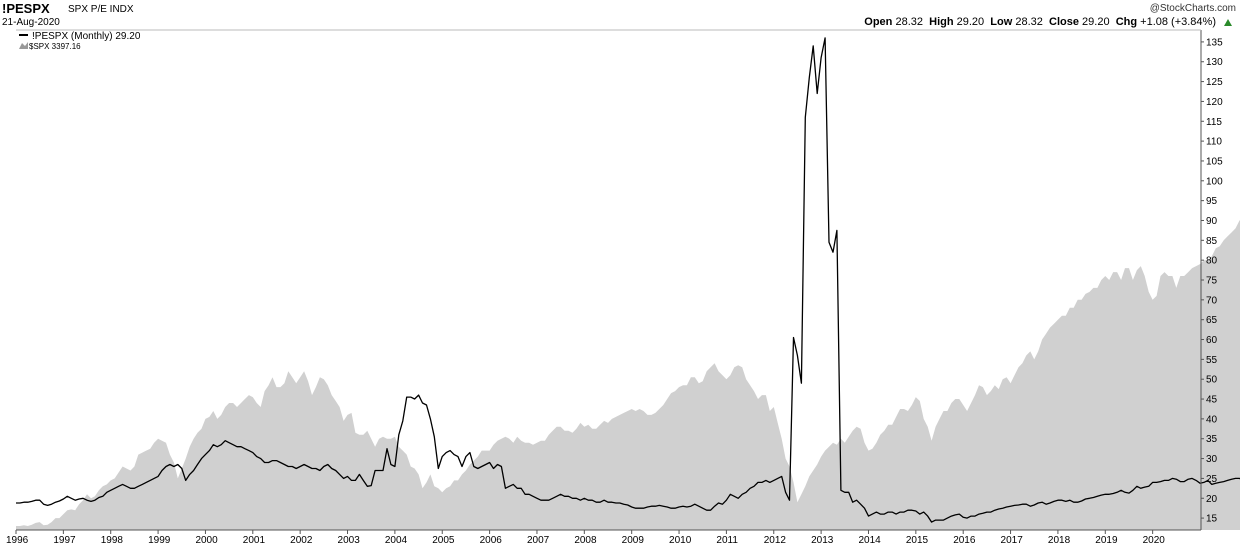 This screenshot has width=1240, height=546. I want to click on y-tick-label: 120, so click(1214, 102).